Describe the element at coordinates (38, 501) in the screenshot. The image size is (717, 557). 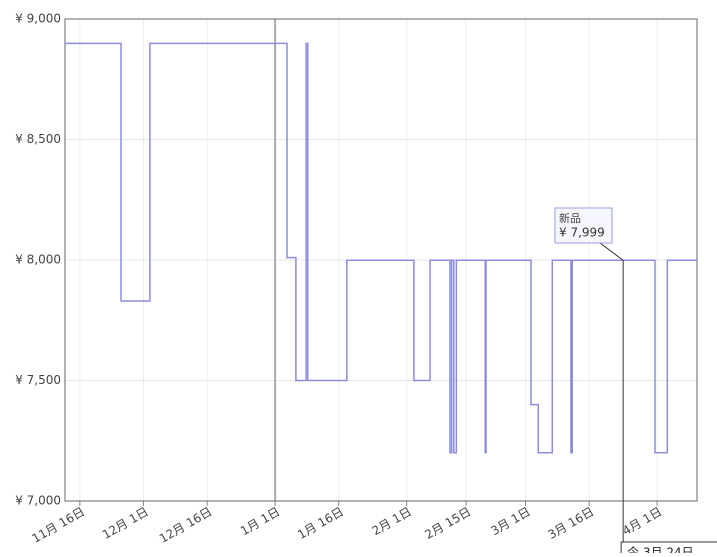
I see `y-tick-label: ¥ 7,000` at that location.